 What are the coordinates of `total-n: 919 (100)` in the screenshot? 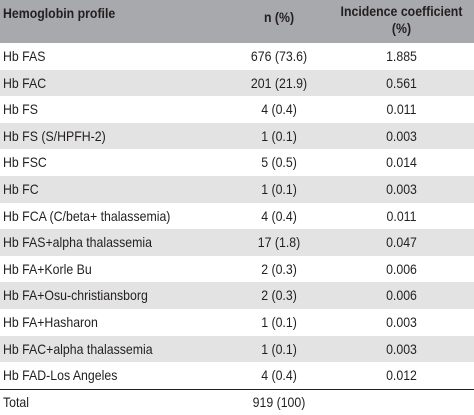 It's located at (279, 401).